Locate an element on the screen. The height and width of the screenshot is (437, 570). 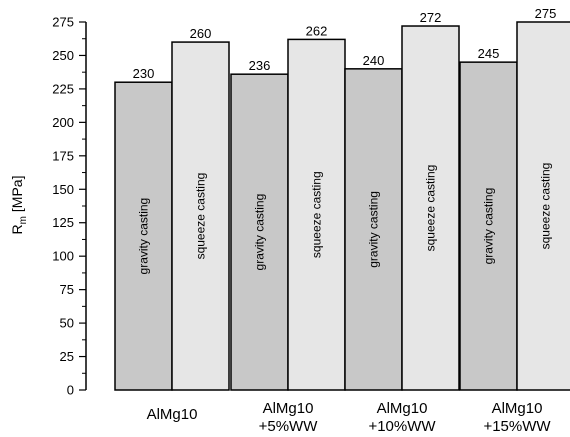
y-tick-label: 275 is located at coordinates (63, 22).